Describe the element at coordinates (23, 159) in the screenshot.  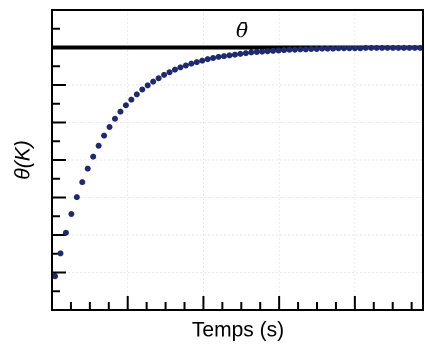
I see `y-axis-label: θ(K)` at that location.